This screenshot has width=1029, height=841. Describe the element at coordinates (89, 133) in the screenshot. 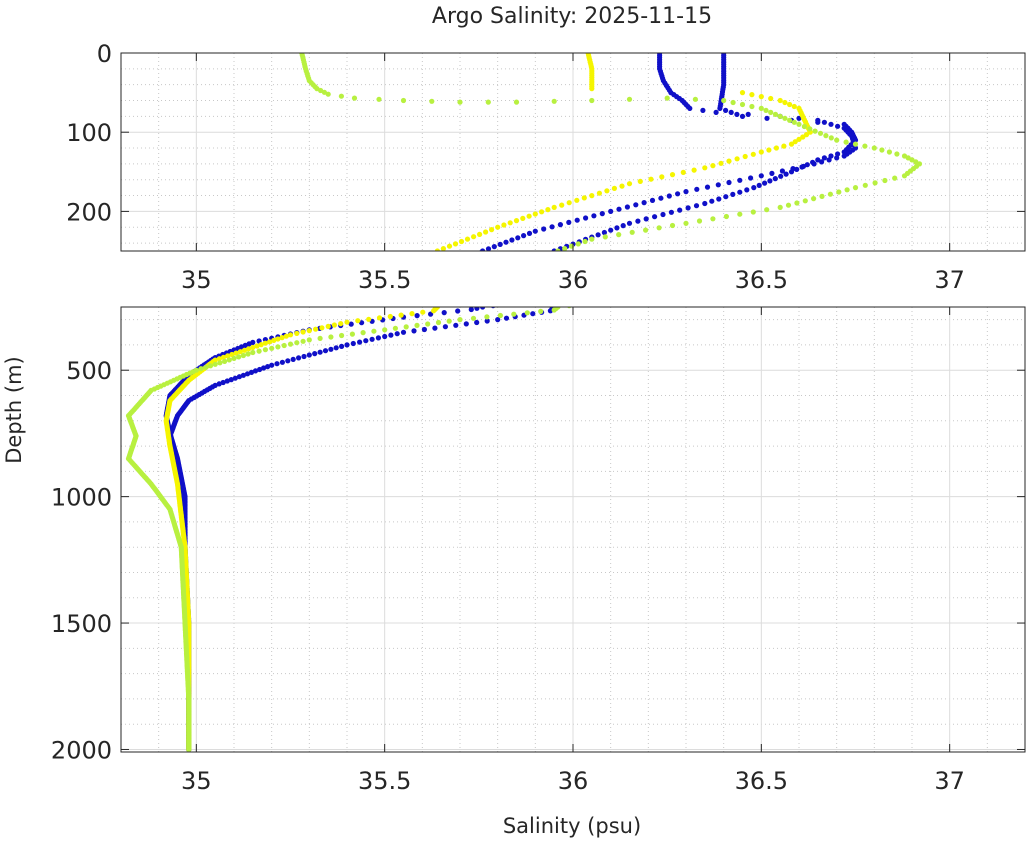

I see `y-tick-label: 100` at that location.